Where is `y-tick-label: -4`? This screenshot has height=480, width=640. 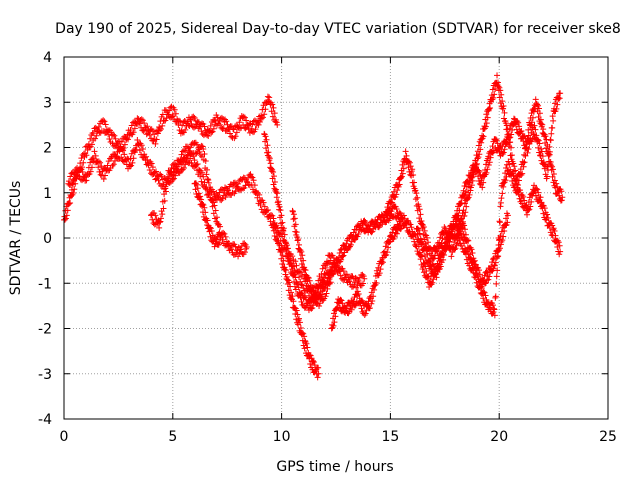
y-tick-label: -4 is located at coordinates (45, 420).